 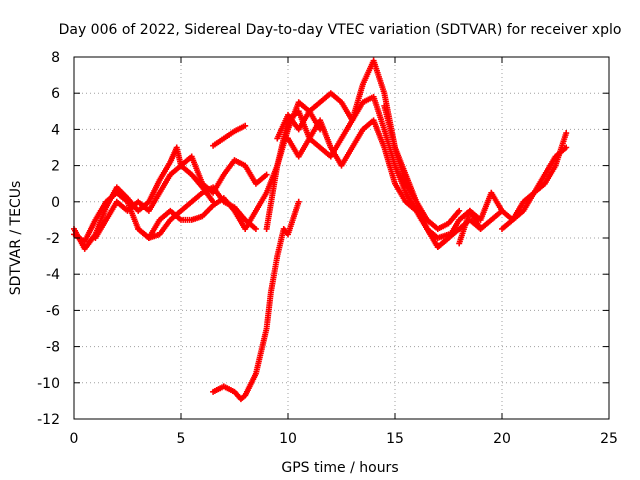 I want to click on x-tick-label: 20, so click(x=502, y=439).